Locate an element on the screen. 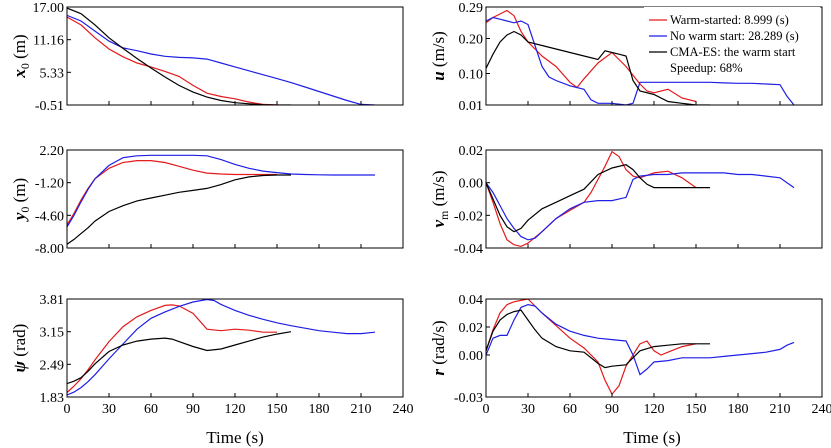  x-axis-label-right: Time (s) is located at coordinates (651, 437).